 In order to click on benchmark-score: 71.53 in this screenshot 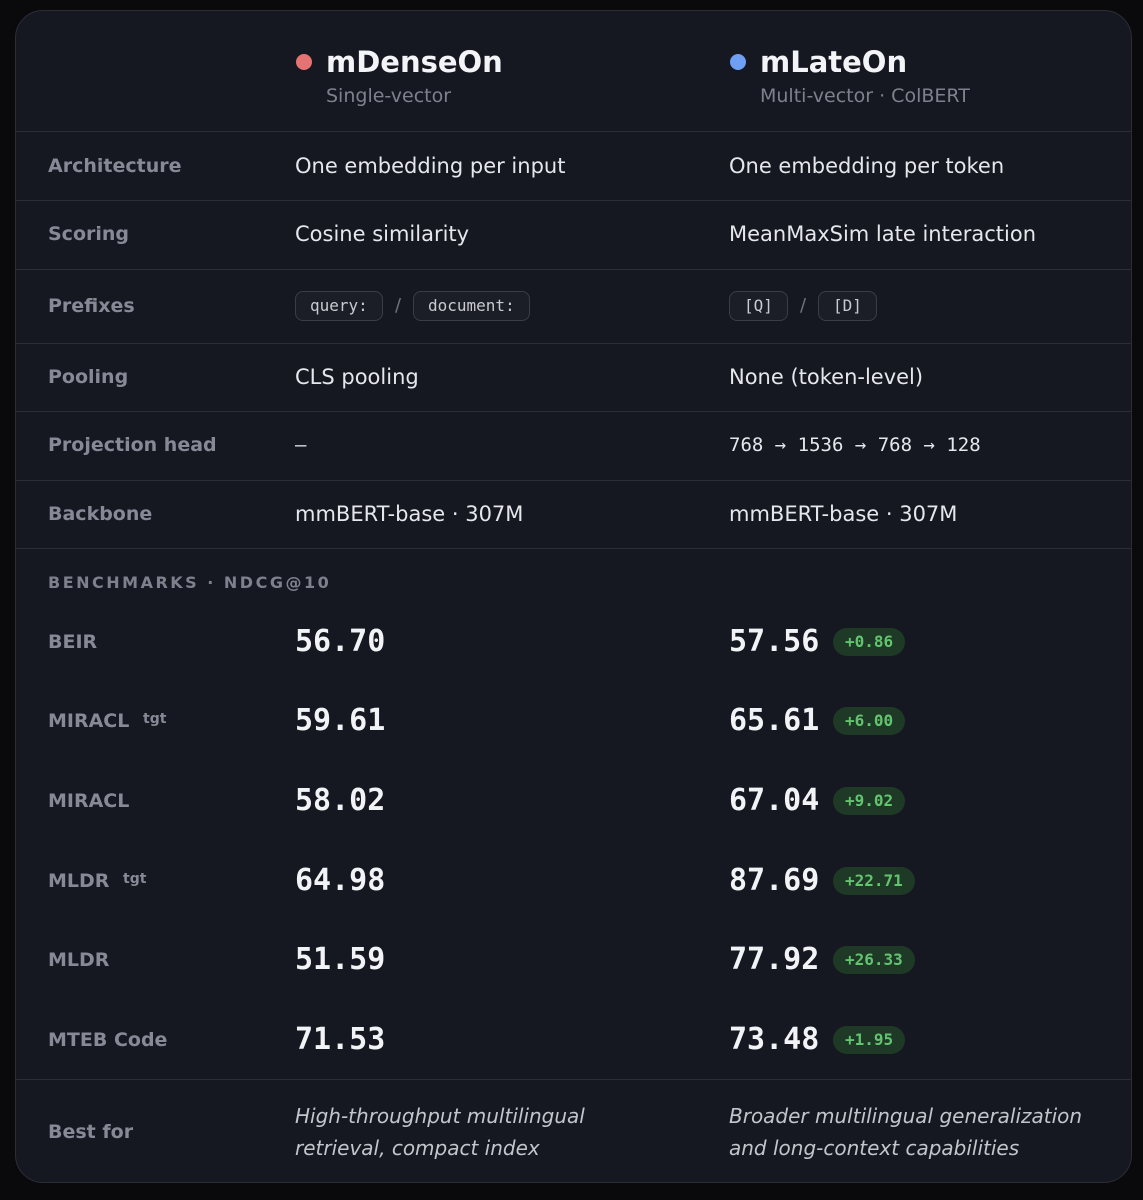, I will do `click(340, 1039)`.